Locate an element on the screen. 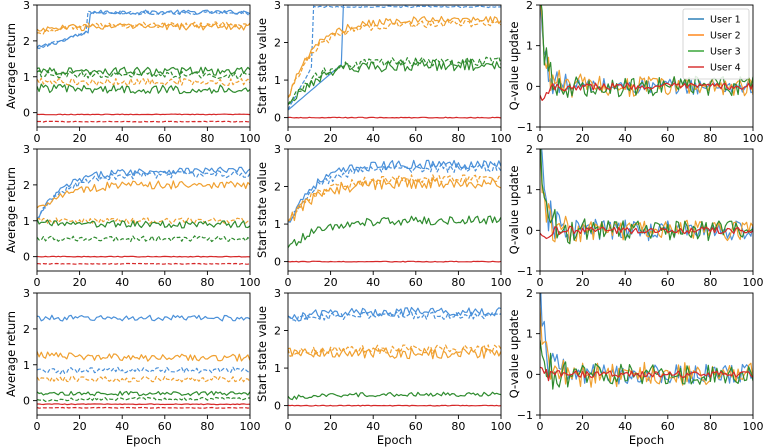 This screenshot has height=448, width=763. panel-r2-c0: 0 20 40 60 80 100 0 1 2 3 Average return Epoch is located at coordinates (132, 367).